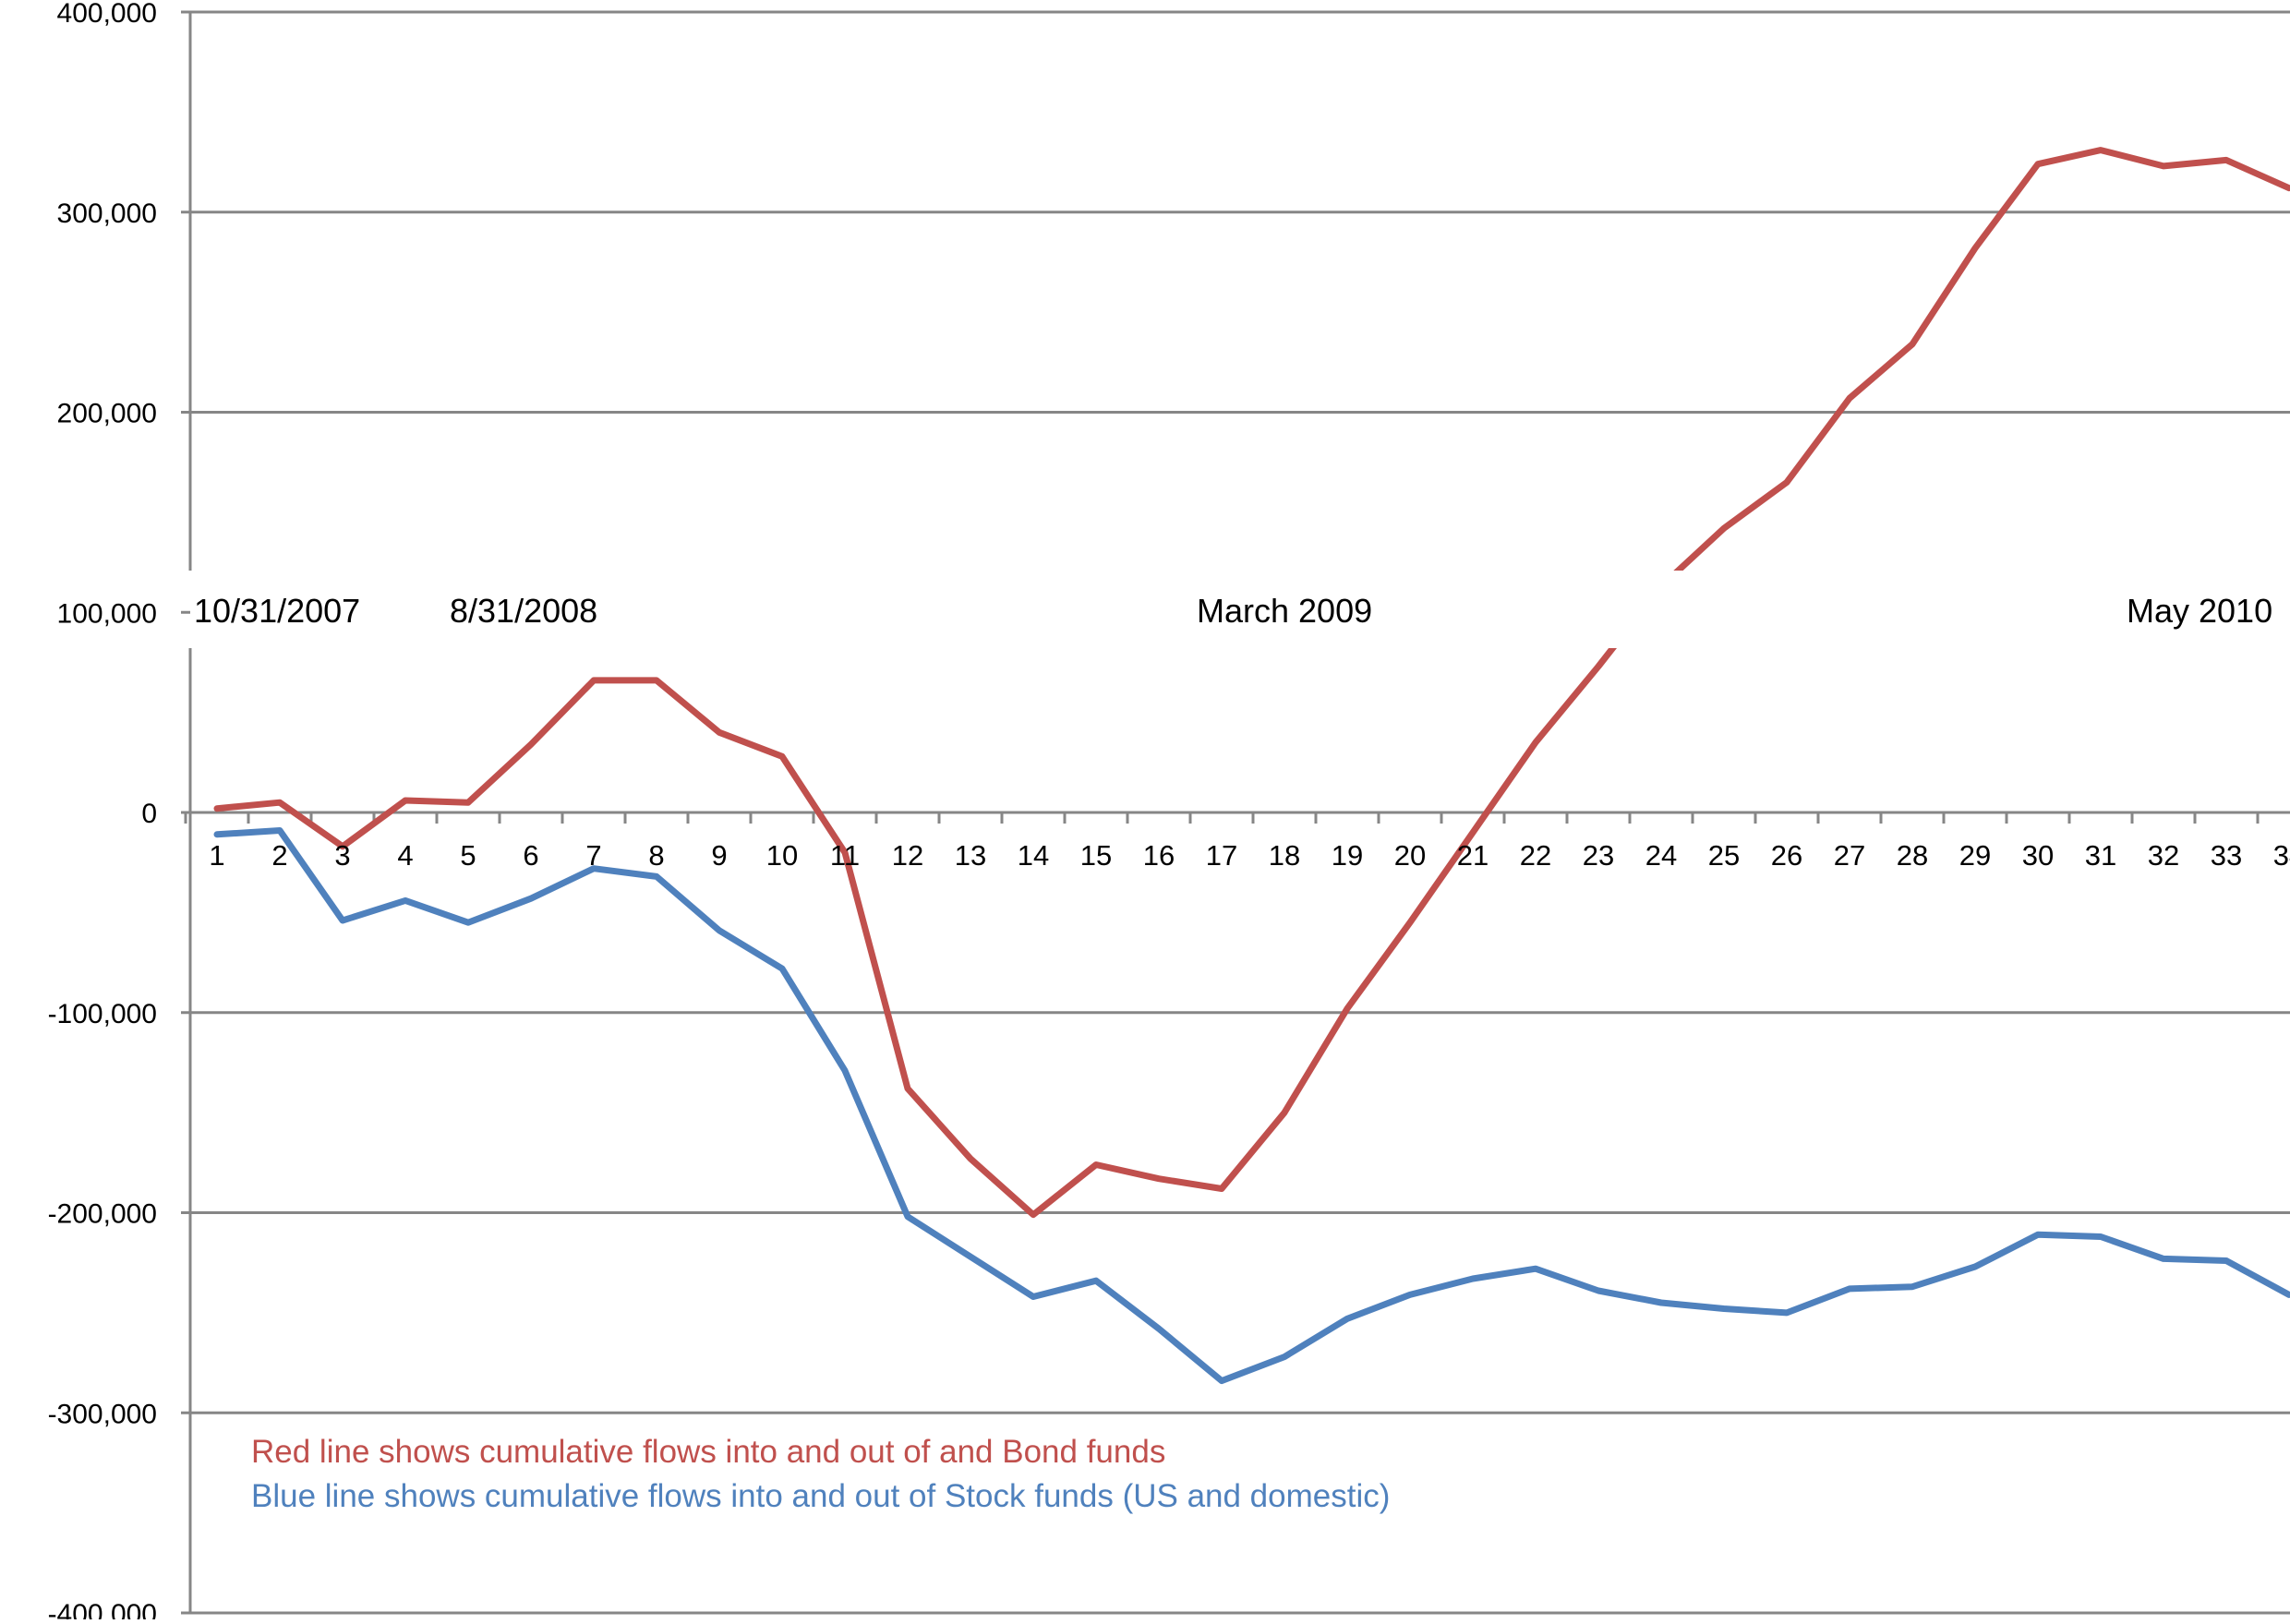 The height and width of the screenshot is (1624, 2290). What do you see at coordinates (1472, 855) in the screenshot?
I see `x-tick-label: 21` at bounding box center [1472, 855].